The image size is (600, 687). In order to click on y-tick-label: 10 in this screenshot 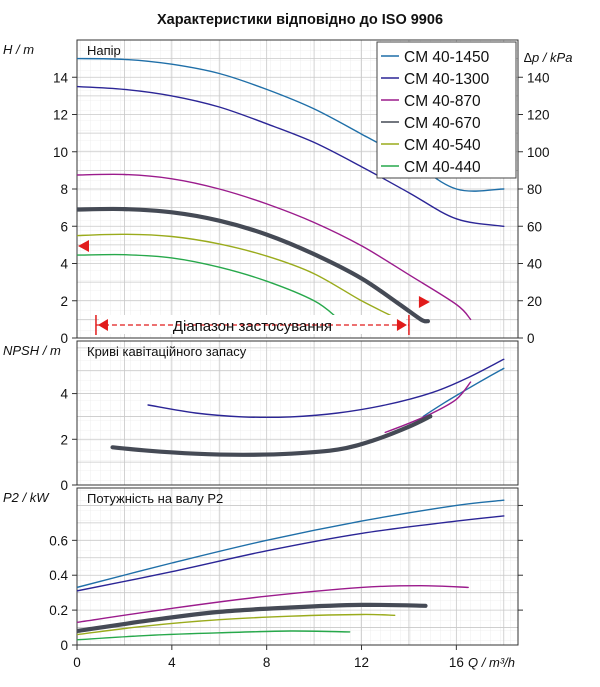, I will do `click(60, 152)`.